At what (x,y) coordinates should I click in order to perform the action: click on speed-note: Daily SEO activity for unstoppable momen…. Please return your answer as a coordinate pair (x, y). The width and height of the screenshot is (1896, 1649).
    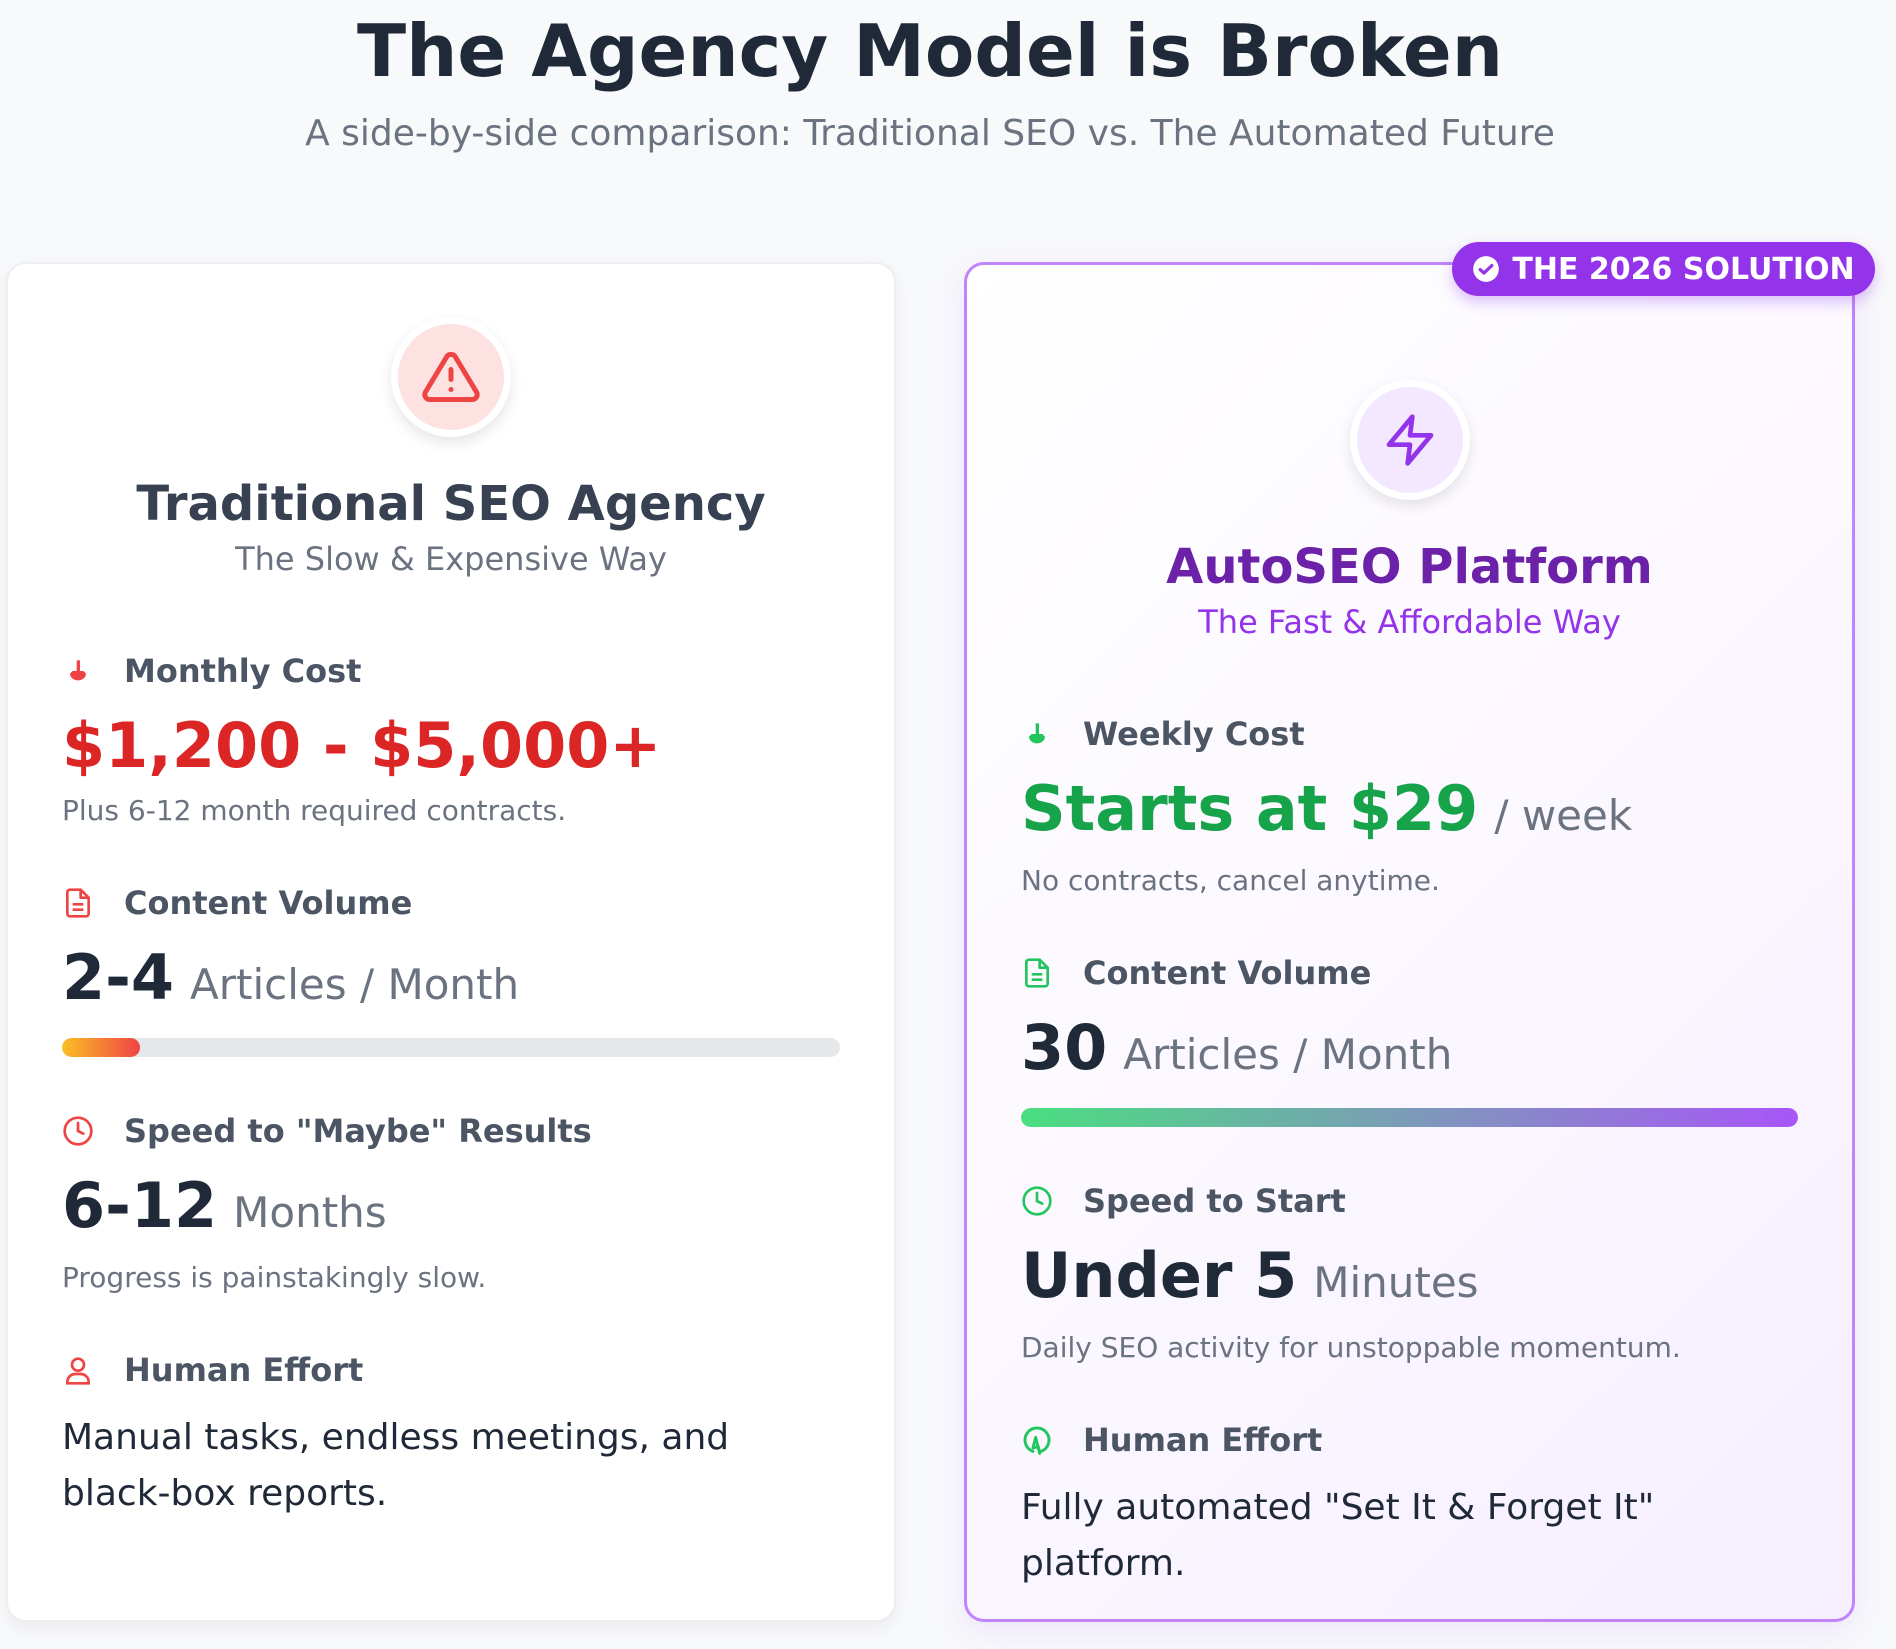
    Looking at the image, I should click on (1351, 1347).